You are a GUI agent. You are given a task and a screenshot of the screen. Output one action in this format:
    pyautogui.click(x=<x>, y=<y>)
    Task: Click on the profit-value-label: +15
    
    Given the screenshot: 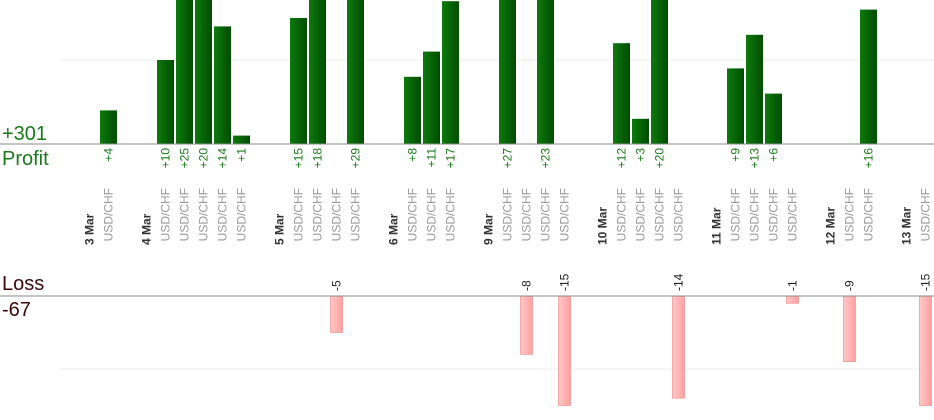 What is the action you would take?
    pyautogui.click(x=299, y=158)
    